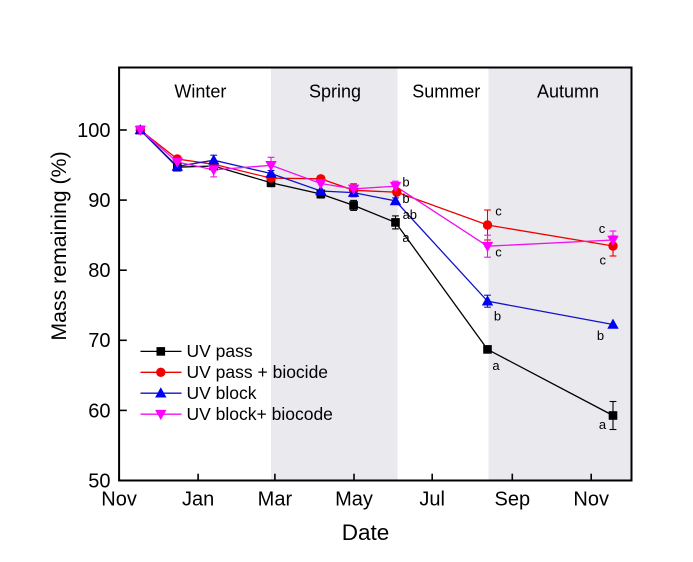 This screenshot has height=562, width=693. What do you see at coordinates (354, 500) in the screenshot?
I see `svg-text: May` at bounding box center [354, 500].